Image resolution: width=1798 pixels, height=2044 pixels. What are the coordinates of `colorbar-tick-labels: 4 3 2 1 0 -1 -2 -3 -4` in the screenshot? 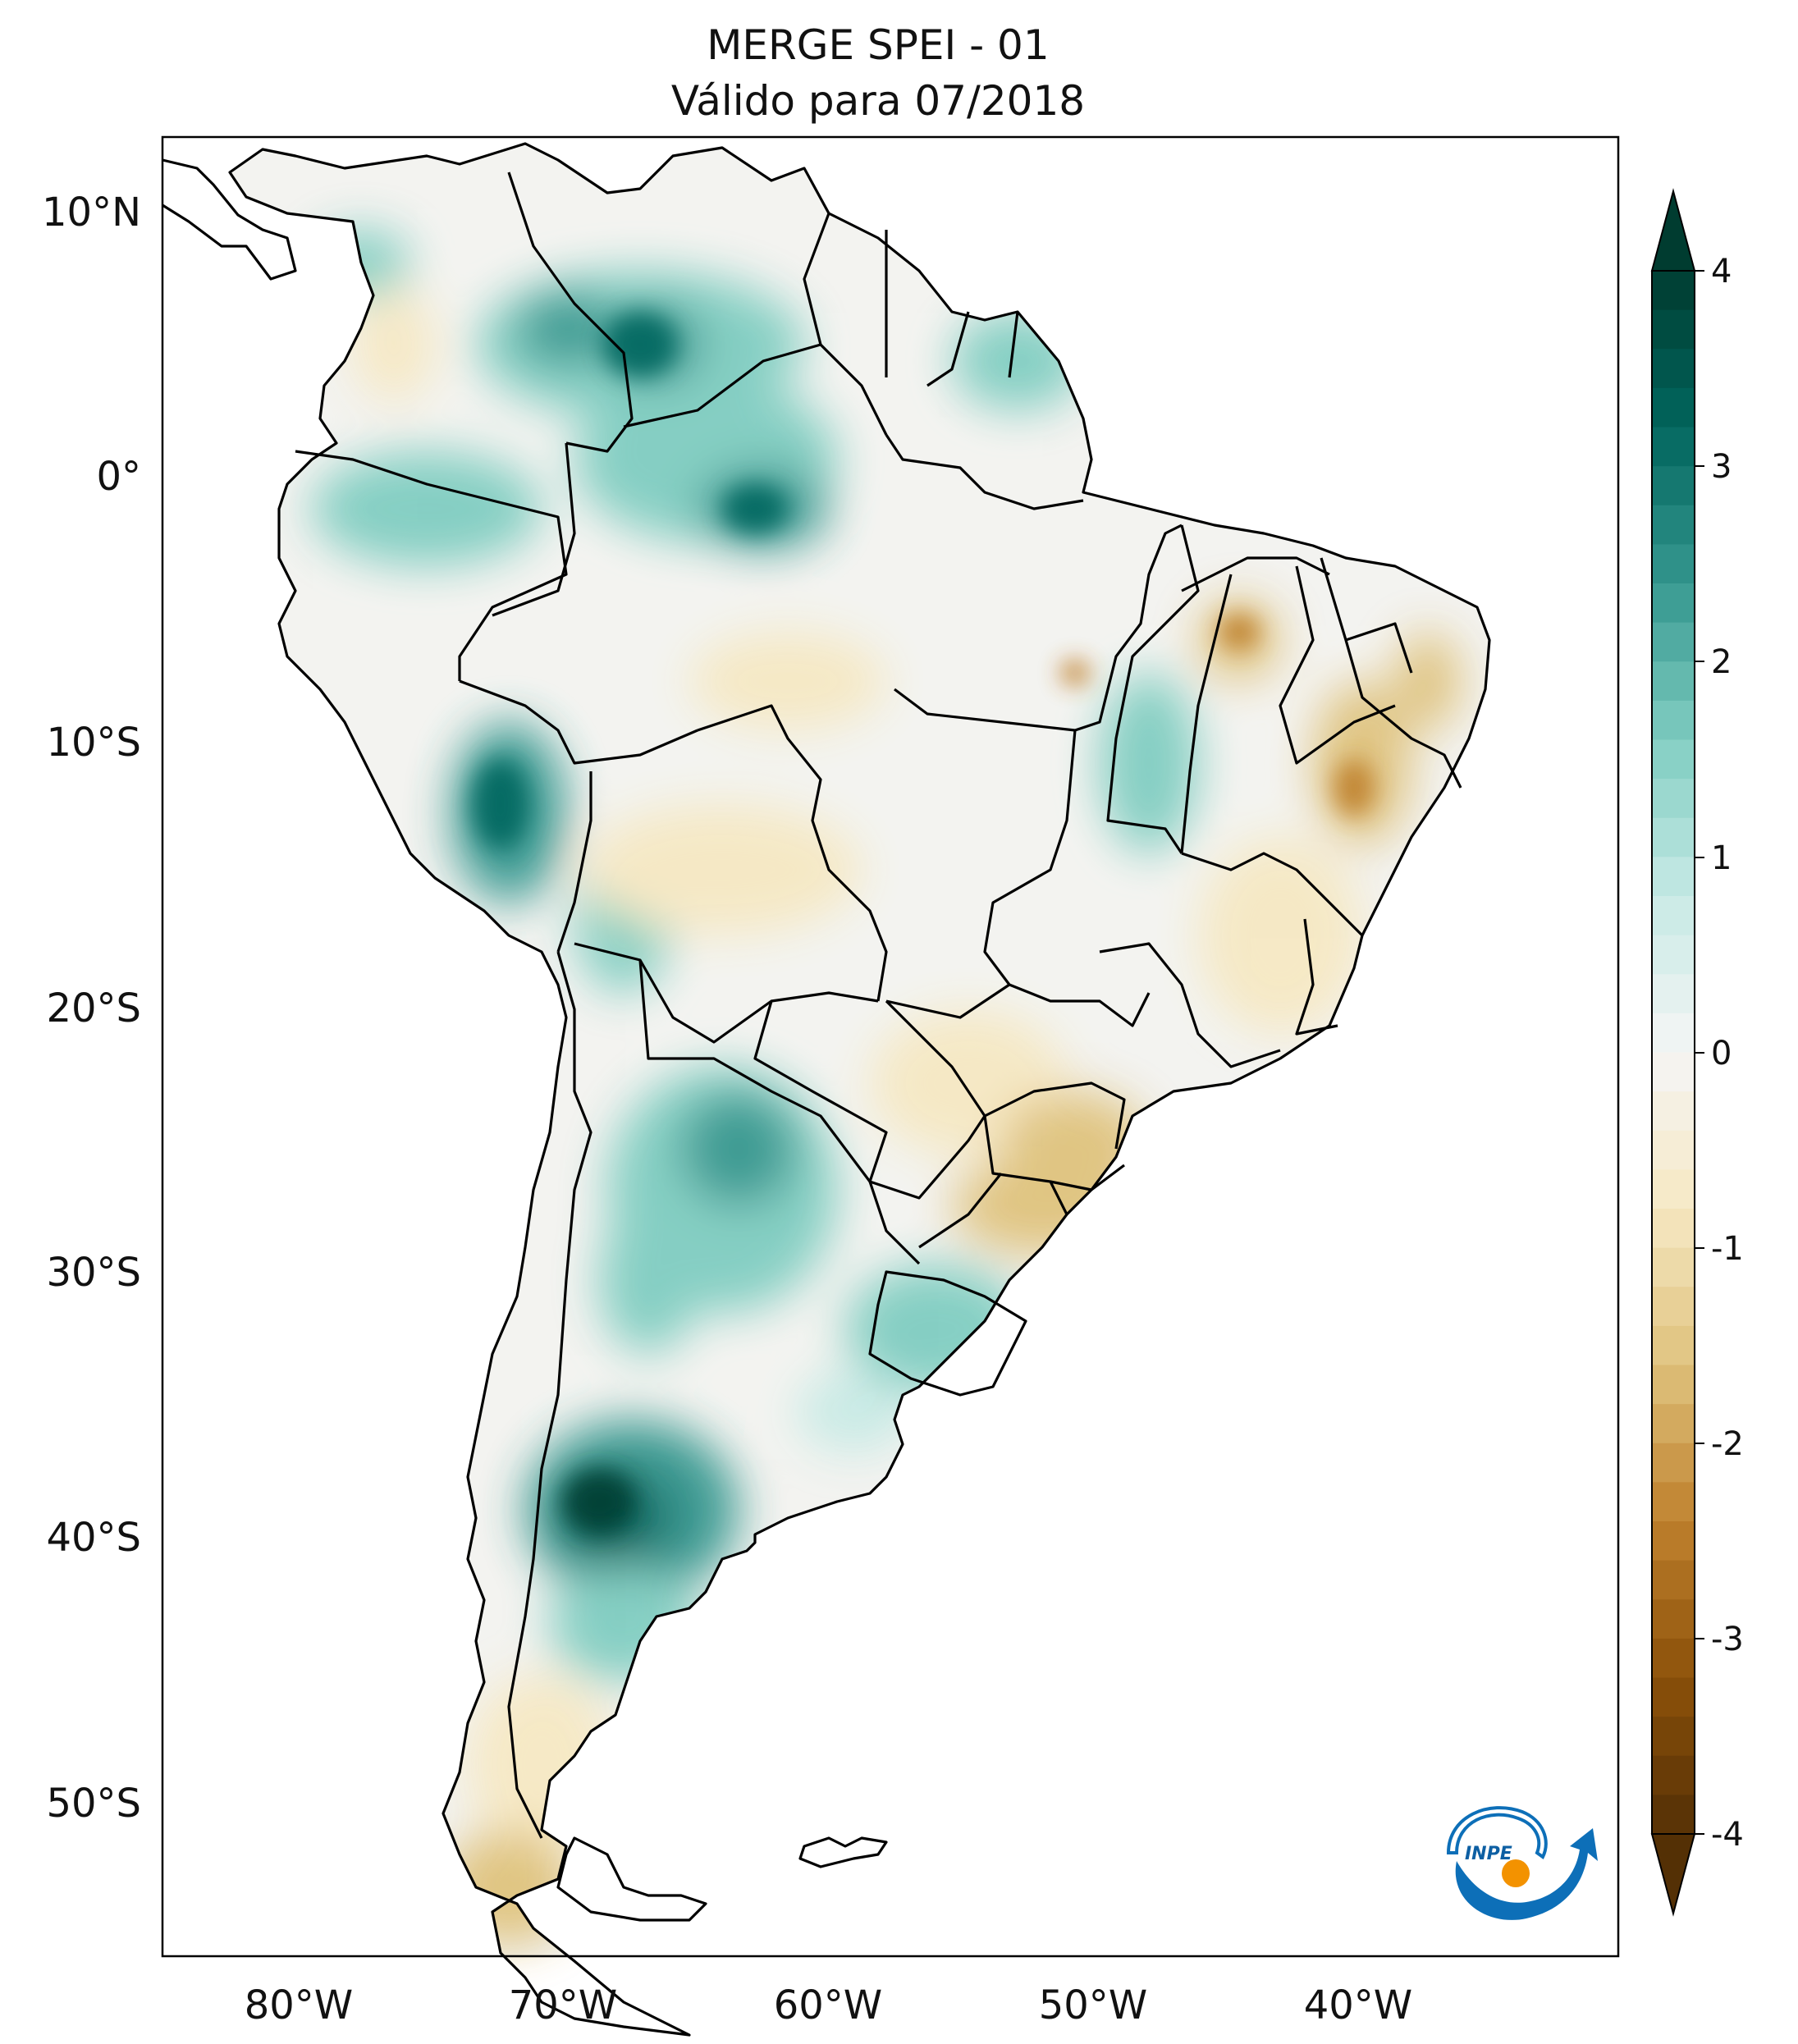 It's located at (1727, 1053).